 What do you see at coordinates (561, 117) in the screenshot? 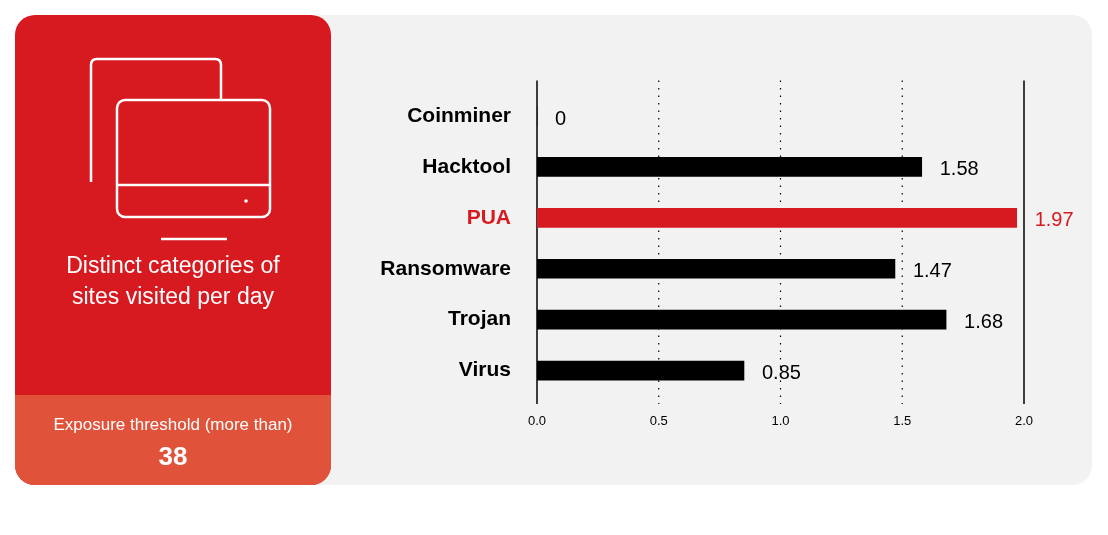
I see `data-label: 0` at bounding box center [561, 117].